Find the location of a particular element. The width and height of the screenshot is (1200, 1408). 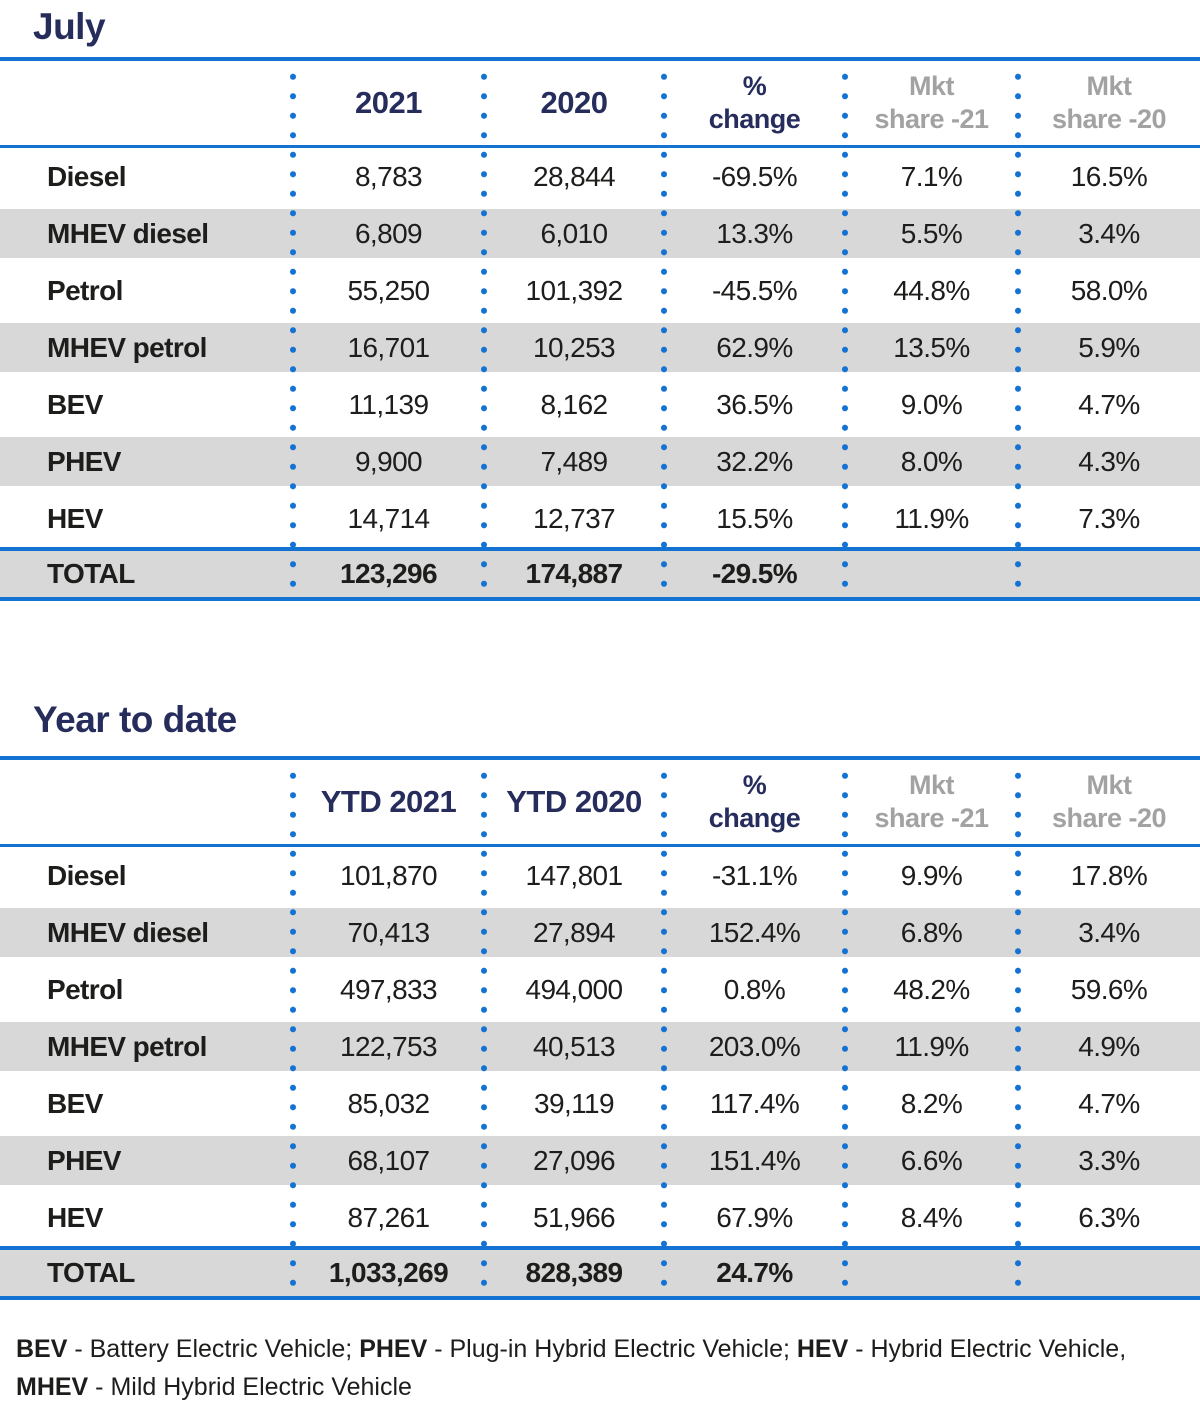

cell-pct-change: -69.5% is located at coordinates (754, 176).